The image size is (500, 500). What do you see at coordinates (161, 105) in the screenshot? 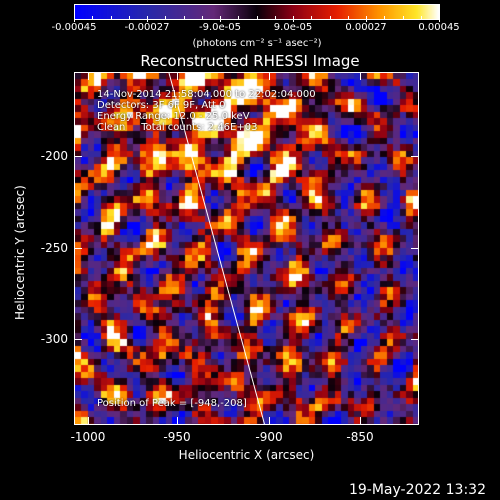
I see `detectors-annotation: Detectors: 3F 6F 9F, Att 0` at bounding box center [161, 105].